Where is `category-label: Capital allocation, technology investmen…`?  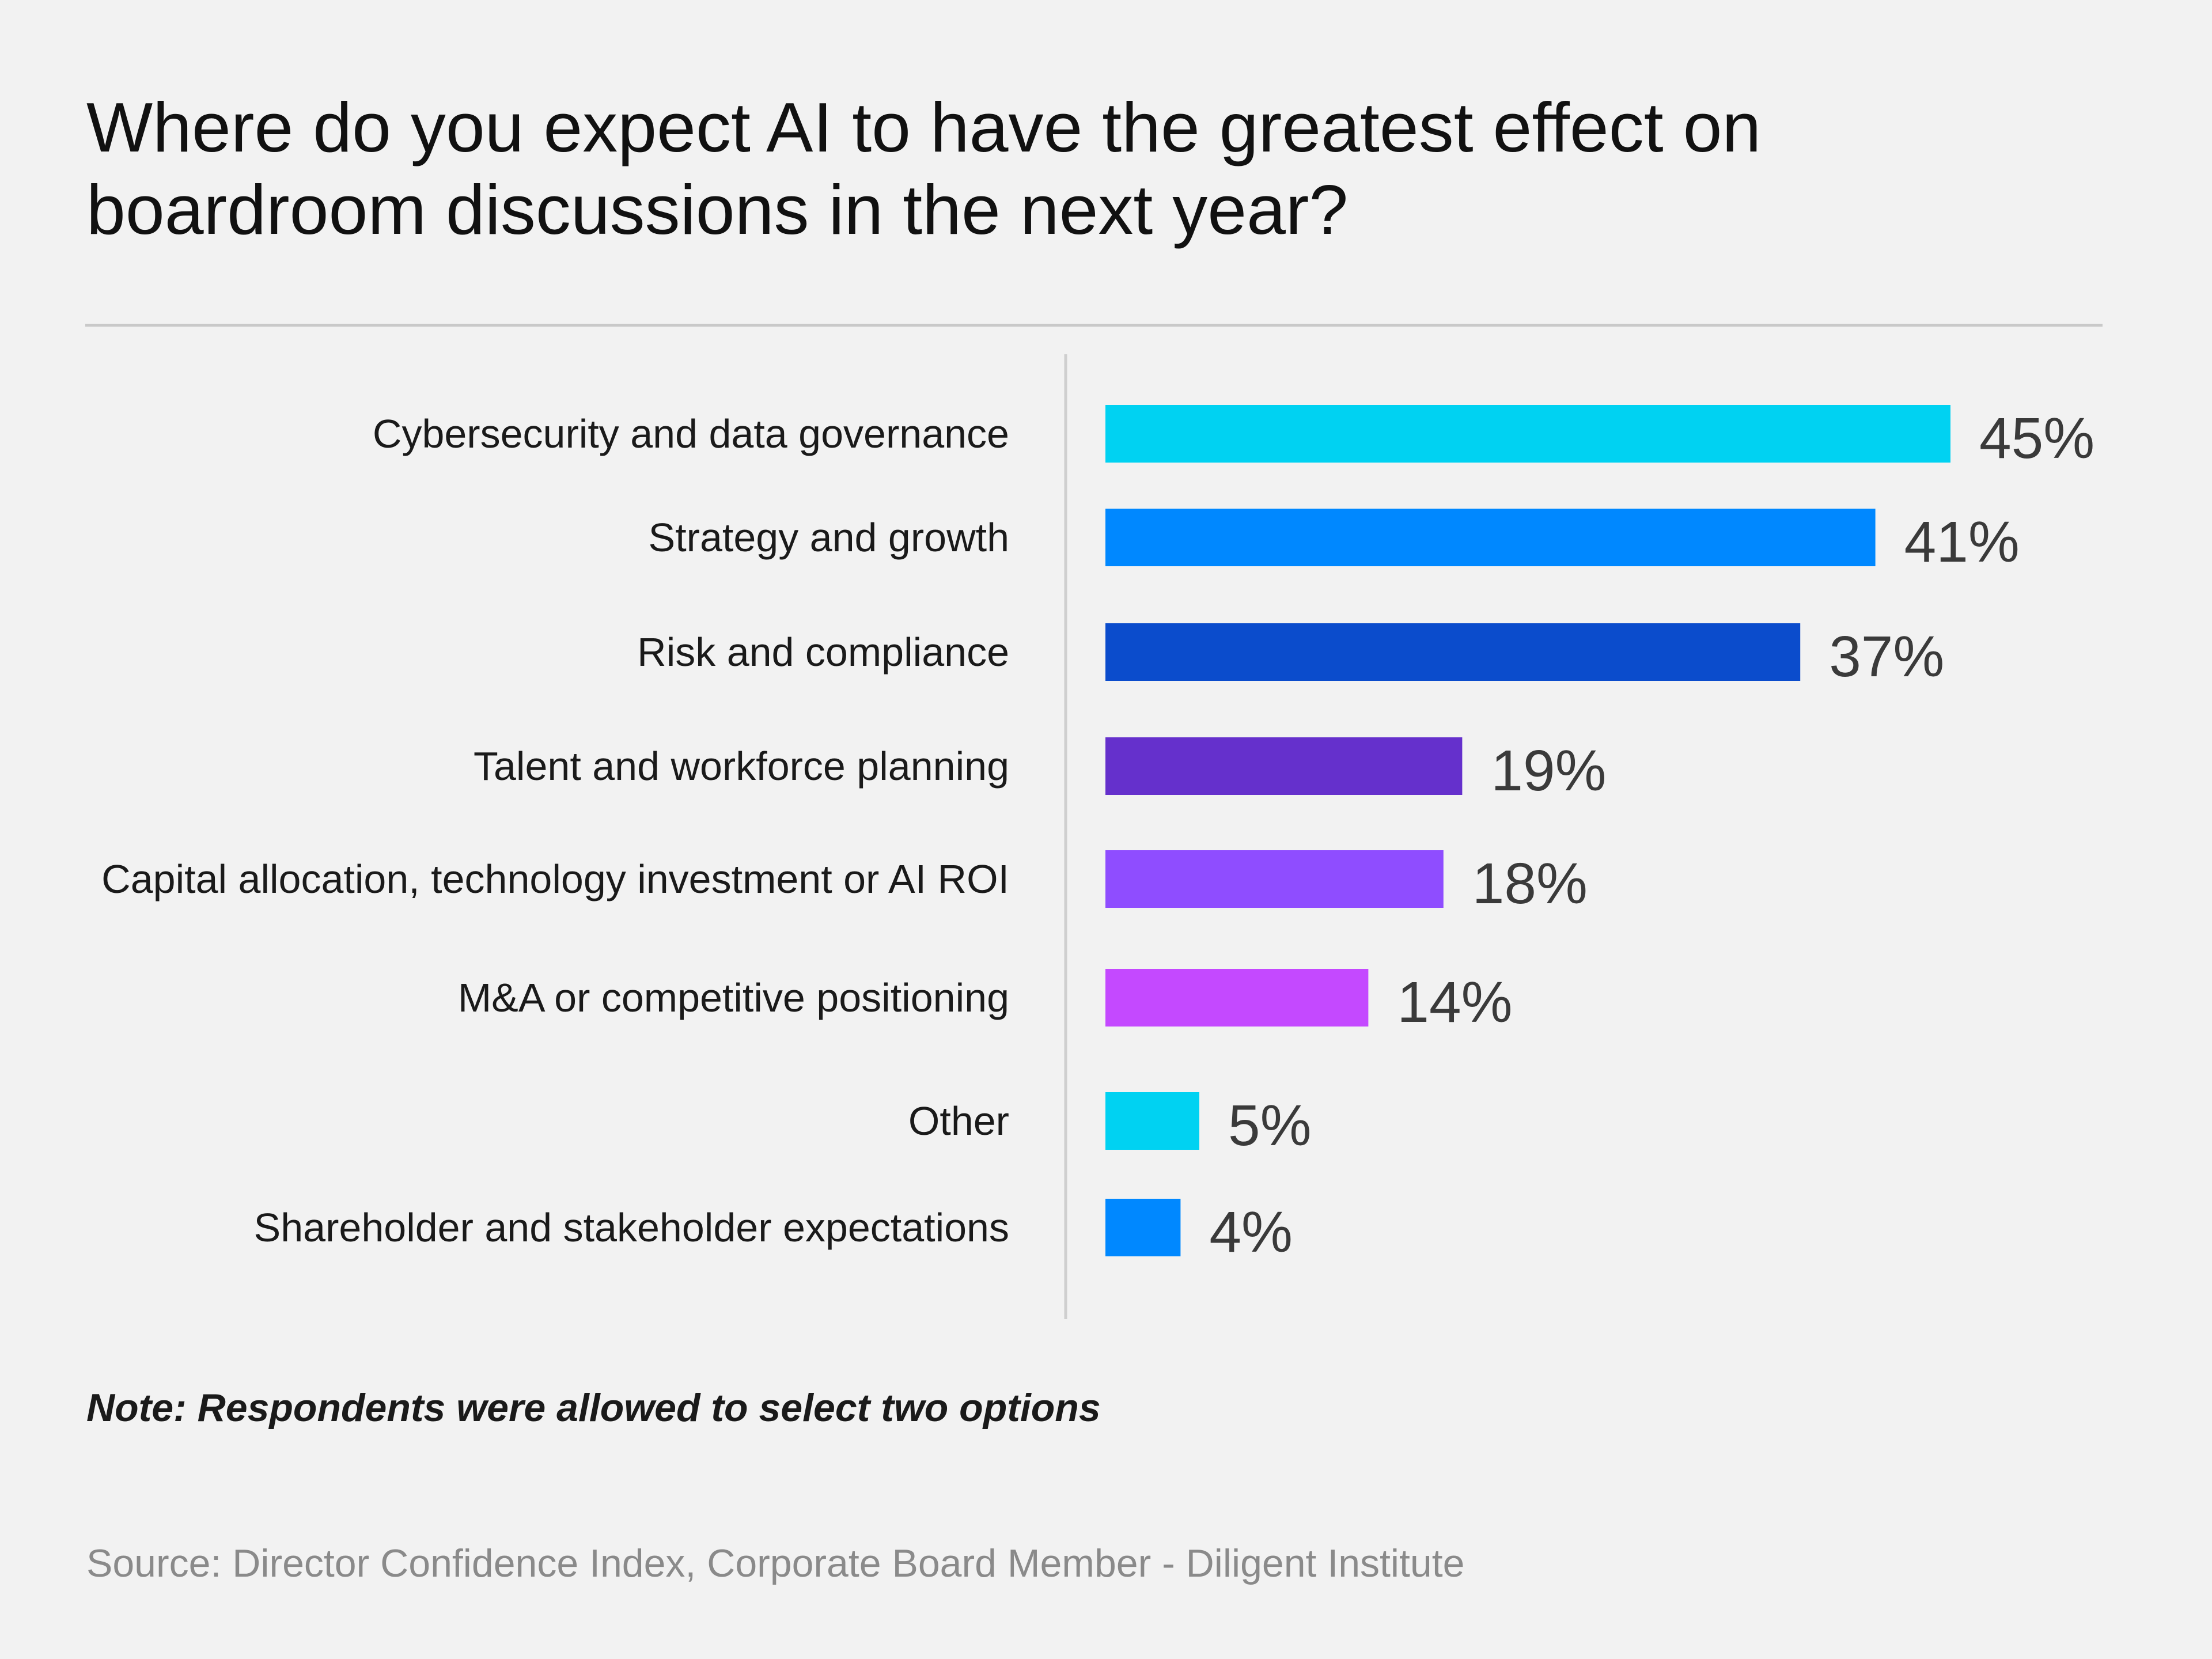 category-label: Capital allocation, technology investmen… is located at coordinates (555, 879).